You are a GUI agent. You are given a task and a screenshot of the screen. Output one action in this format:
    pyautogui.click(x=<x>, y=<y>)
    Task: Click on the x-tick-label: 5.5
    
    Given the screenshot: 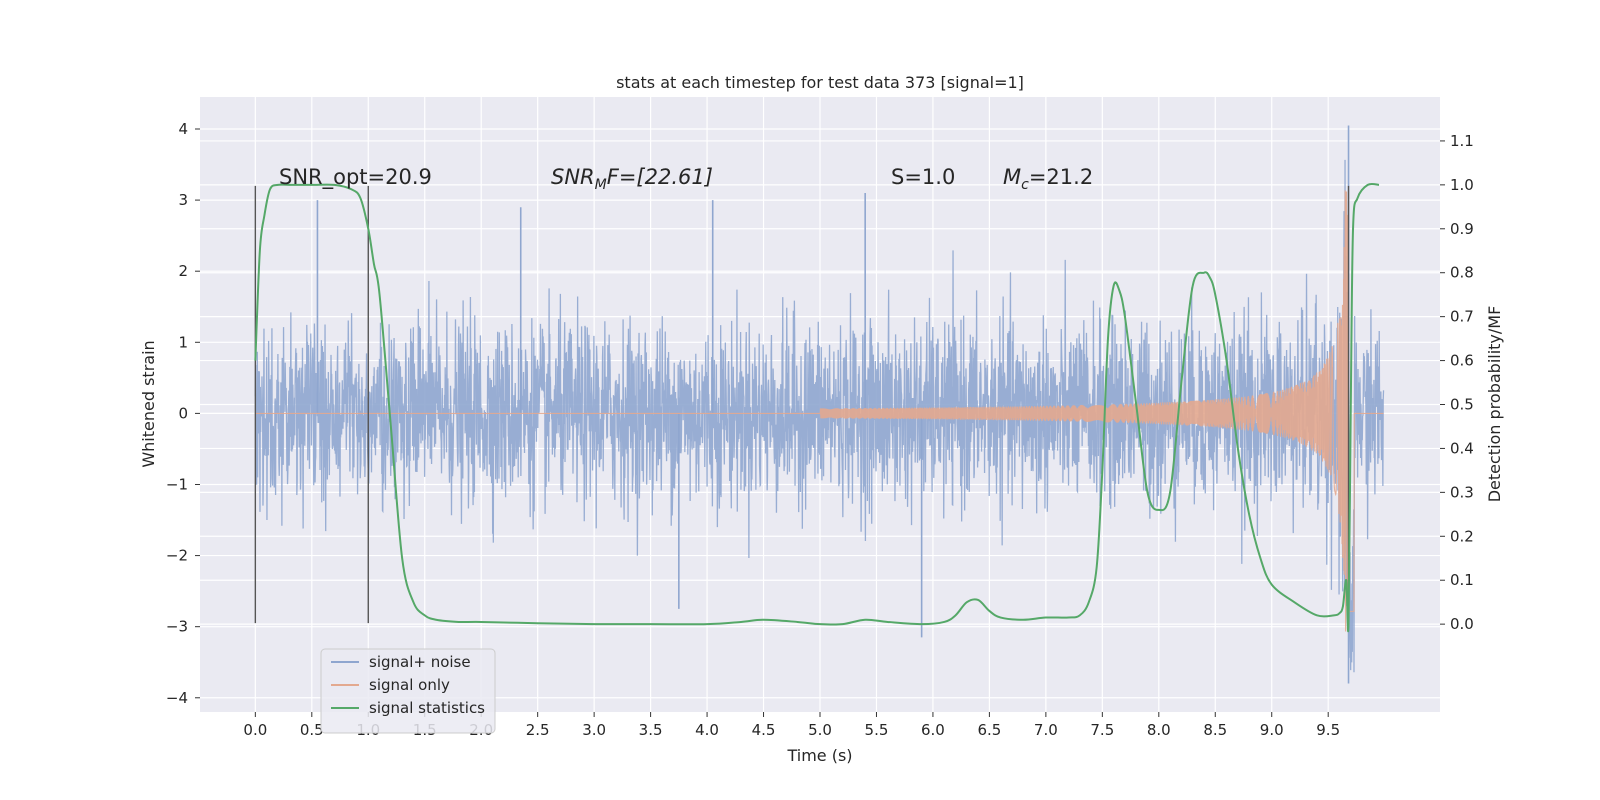 What is the action you would take?
    pyautogui.click(x=877, y=730)
    